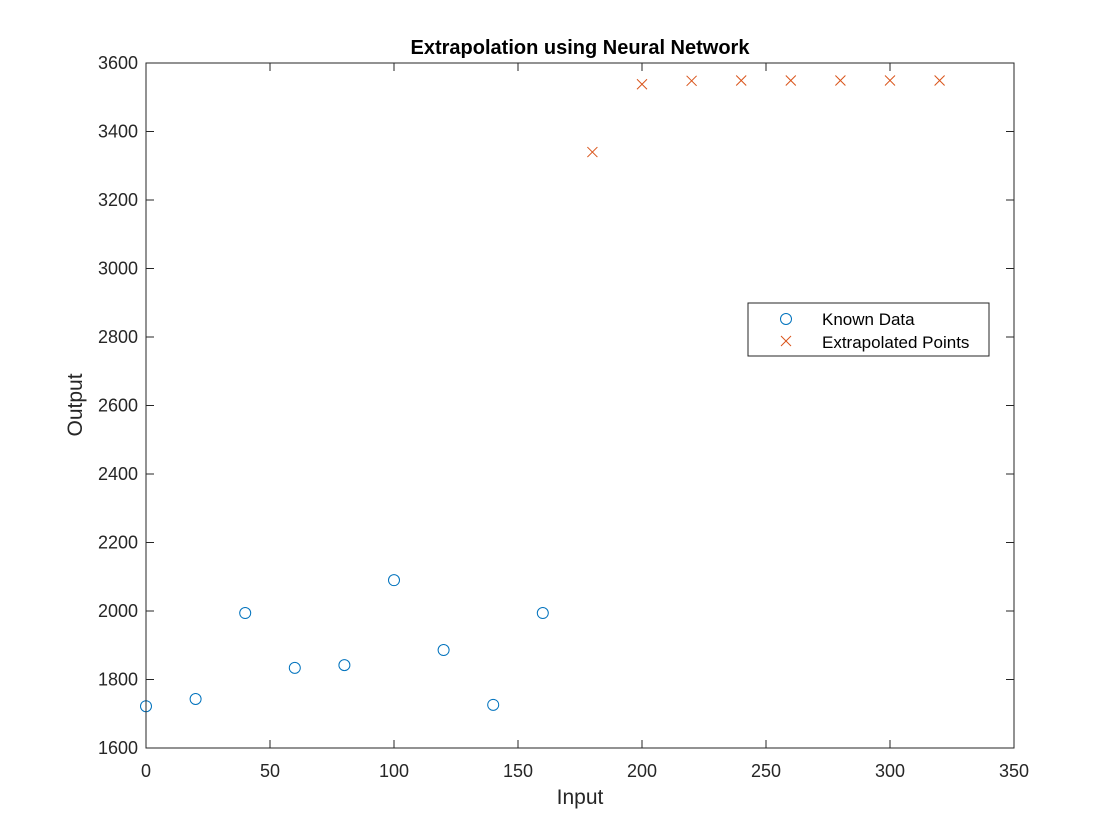 This screenshot has height=840, width=1120. I want to click on legend-box, so click(868, 329).